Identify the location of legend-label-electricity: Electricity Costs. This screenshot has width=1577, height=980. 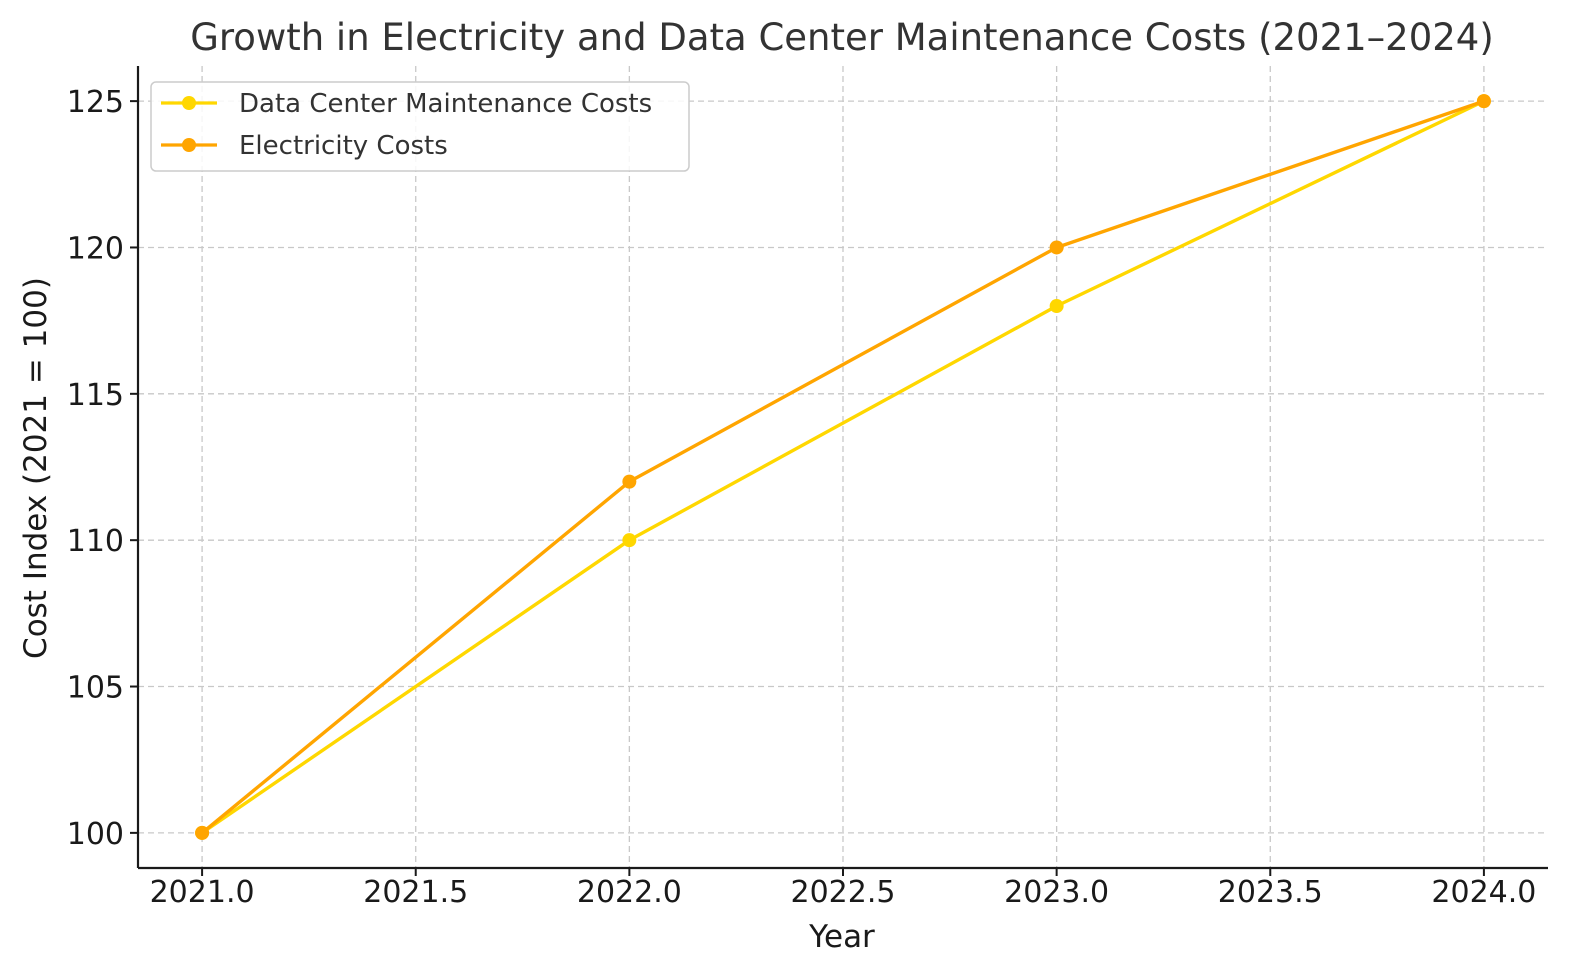
(343, 146).